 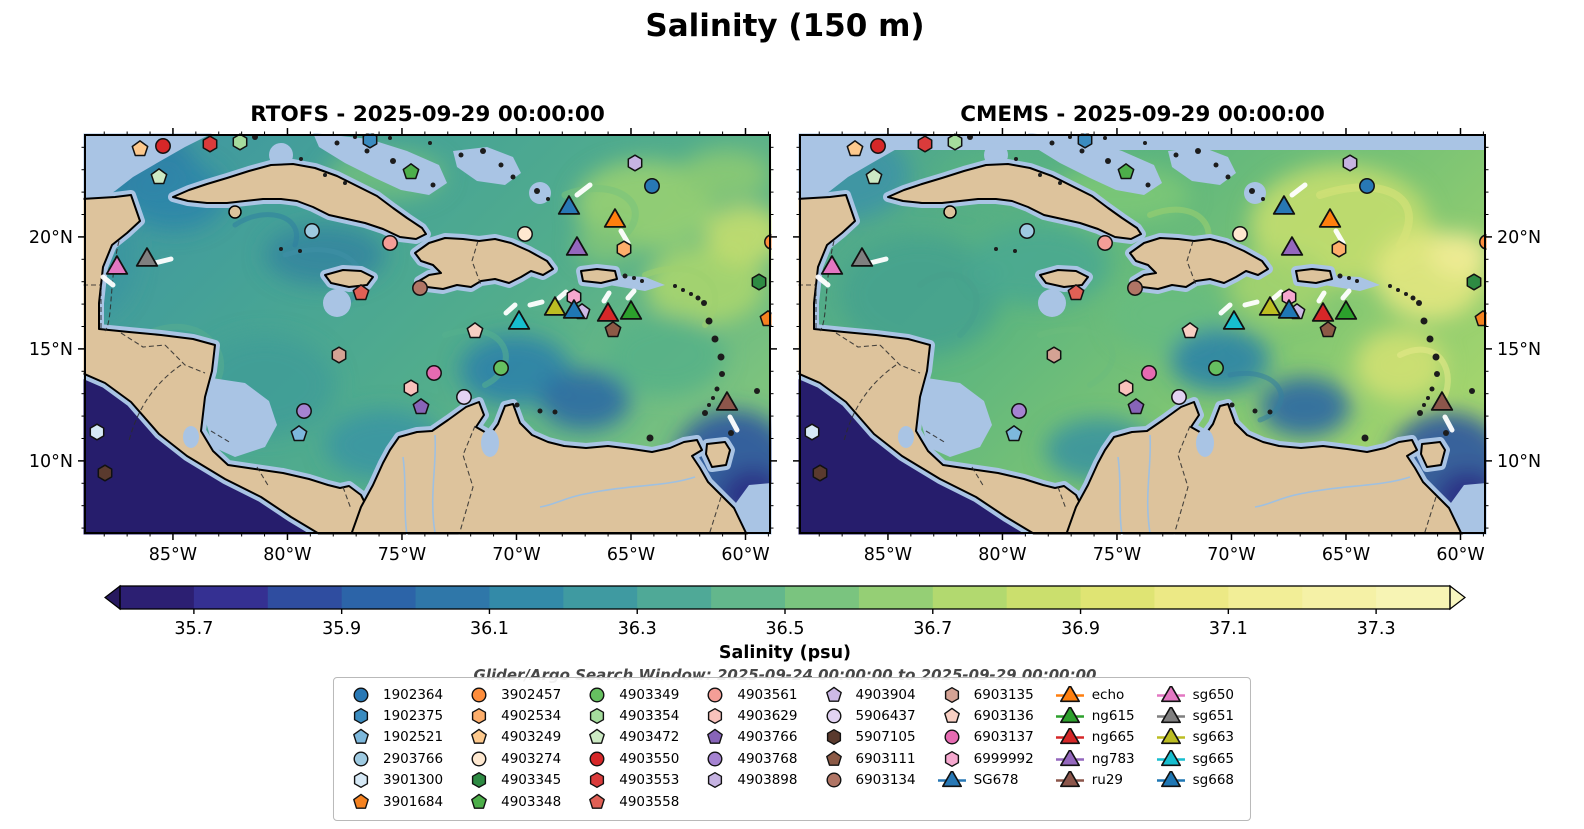 I want to click on legend-item-sg651: sg651, so click(x=1195, y=715).